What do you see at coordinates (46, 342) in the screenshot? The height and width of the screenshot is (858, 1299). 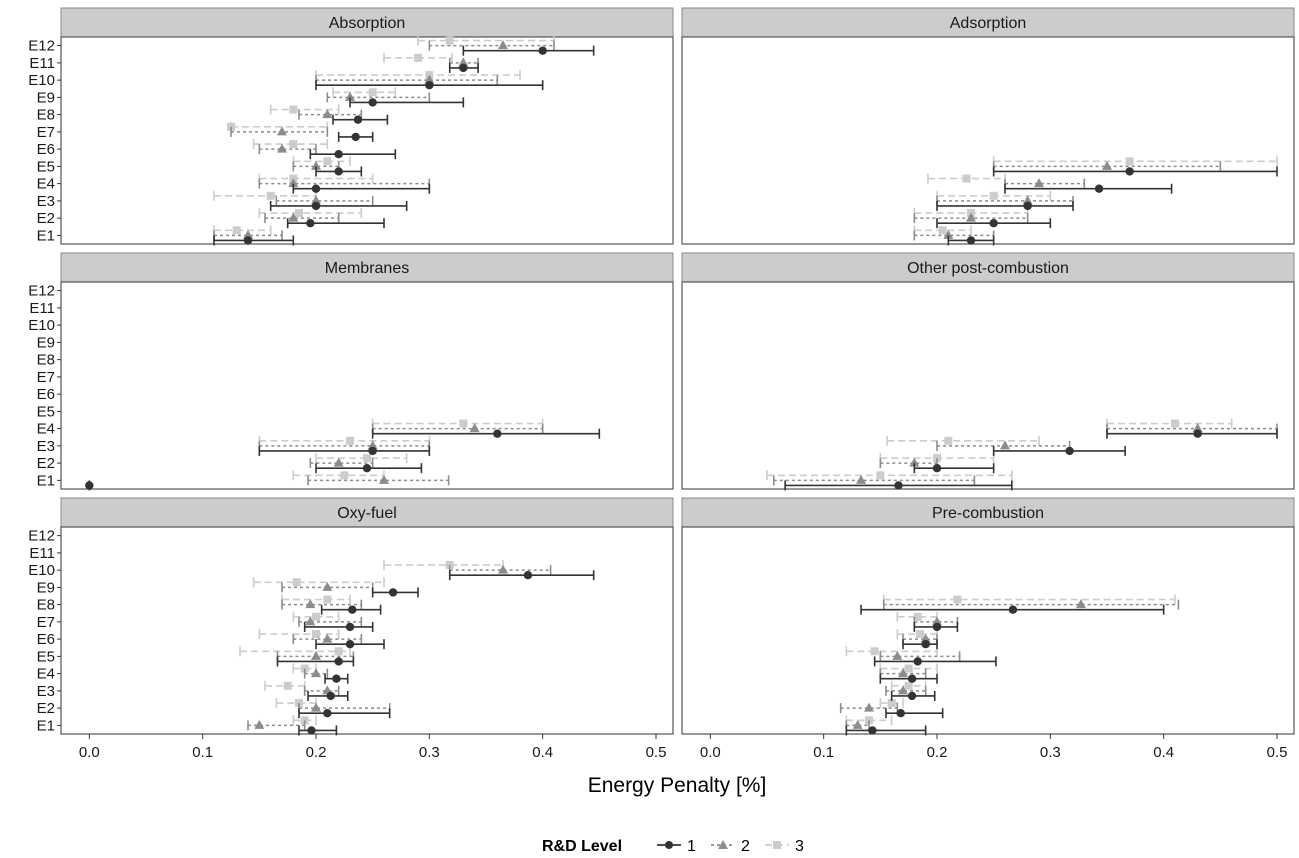 I see `y-tick-label: E9` at bounding box center [46, 342].